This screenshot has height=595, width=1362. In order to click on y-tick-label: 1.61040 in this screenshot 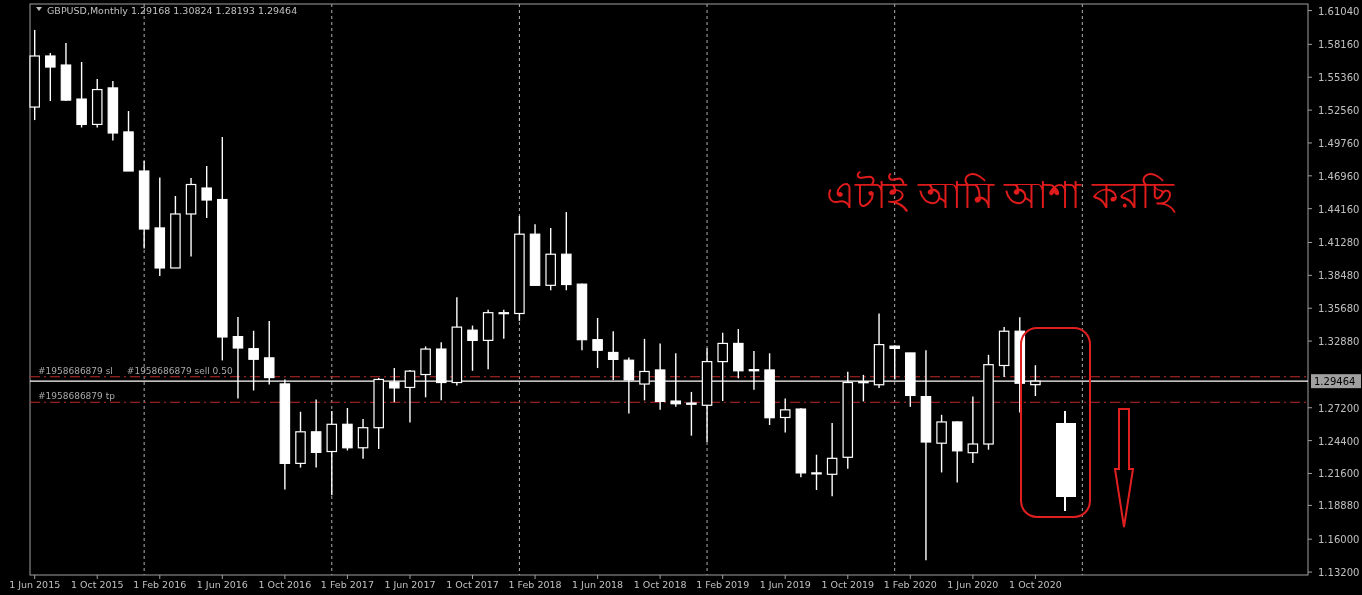, I will do `click(1339, 11)`.